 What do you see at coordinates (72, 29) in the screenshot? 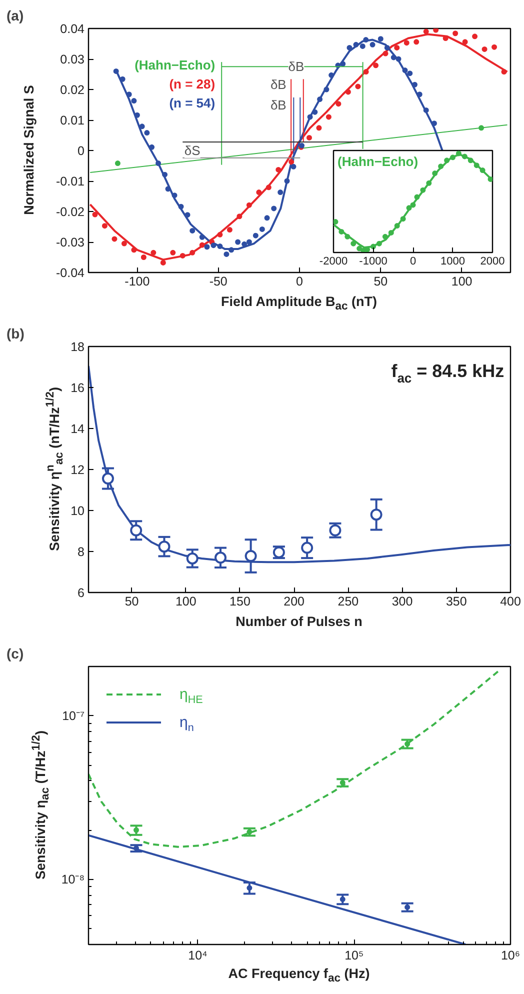
I see `y-tick-label: 0.04` at bounding box center [72, 29].